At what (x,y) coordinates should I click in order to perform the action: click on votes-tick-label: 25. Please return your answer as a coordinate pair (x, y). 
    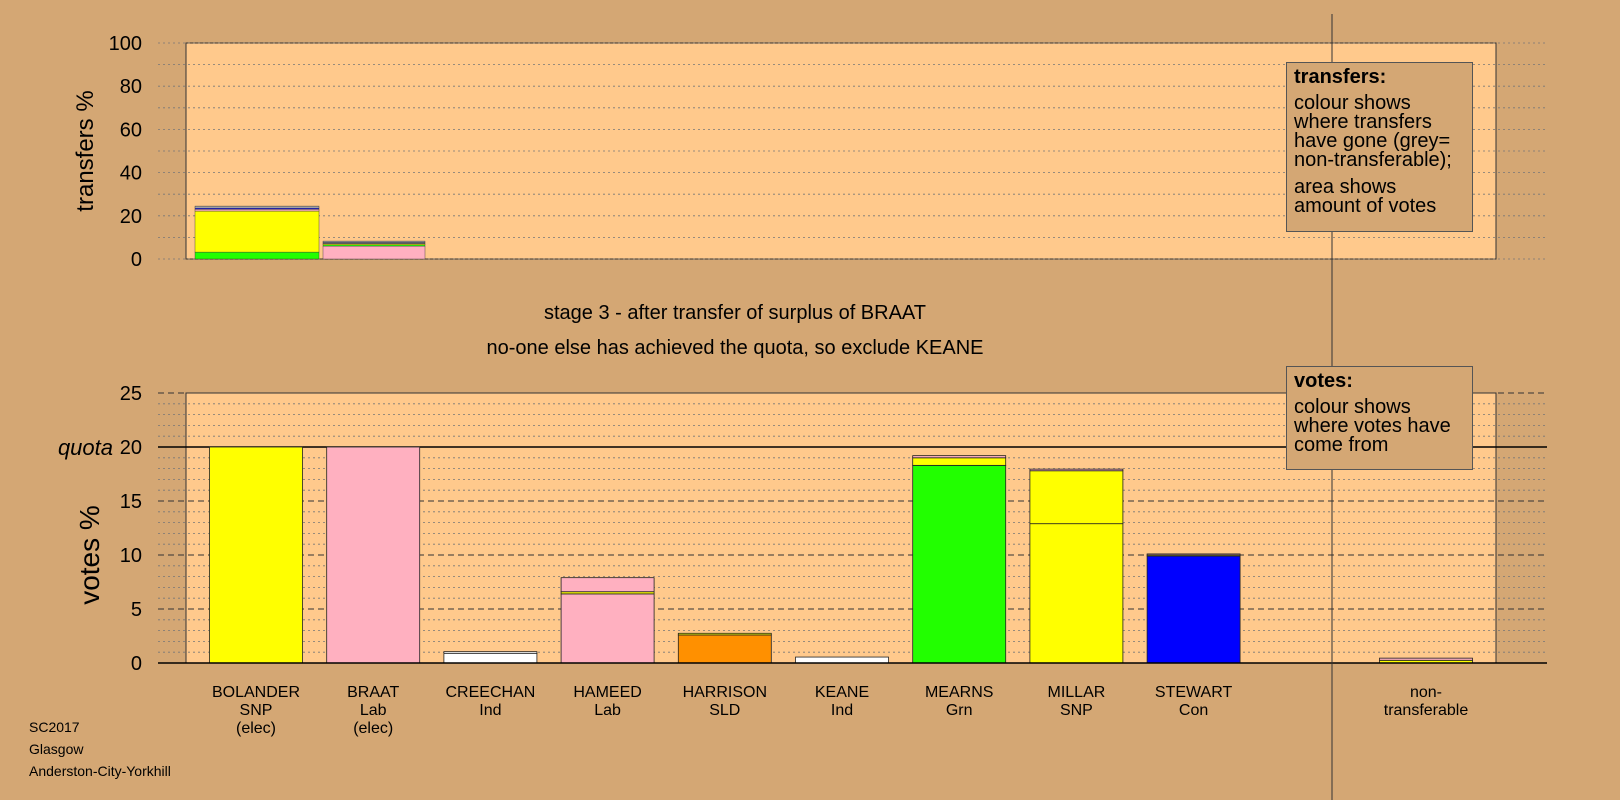
    Looking at the image, I should click on (131, 394).